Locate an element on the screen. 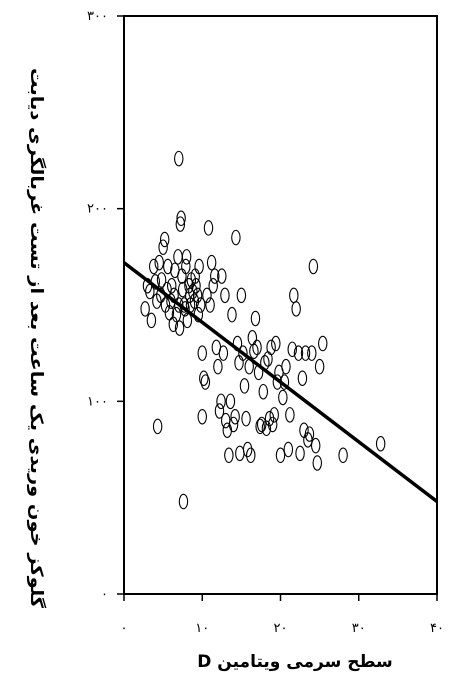 The width and height of the screenshot is (450, 692). y-tick-label: ۱۰۰ is located at coordinates (97, 401).